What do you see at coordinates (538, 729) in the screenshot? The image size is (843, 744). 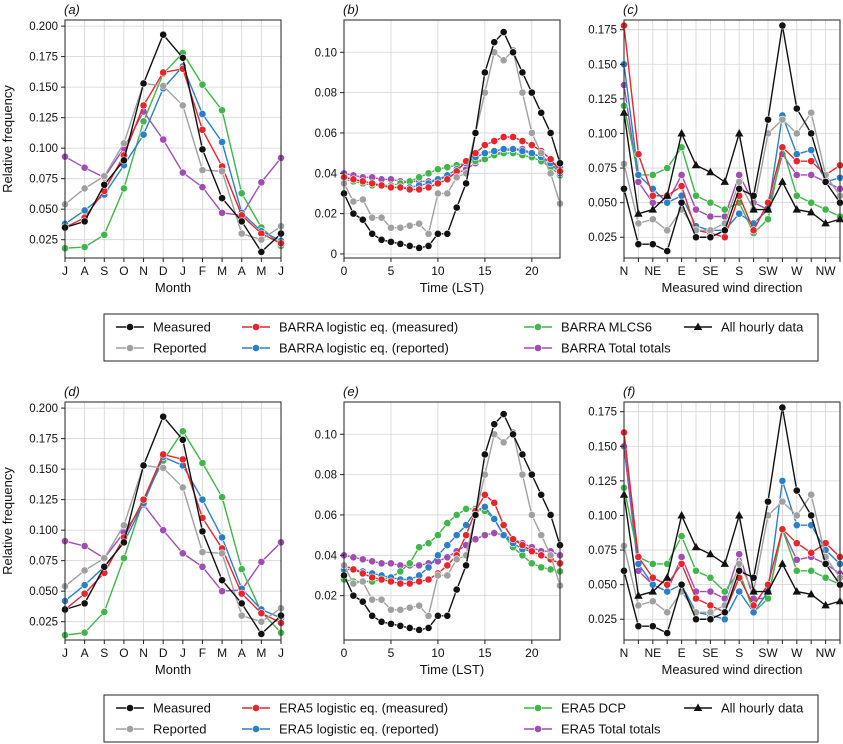 I see `legend-marker-totals` at bounding box center [538, 729].